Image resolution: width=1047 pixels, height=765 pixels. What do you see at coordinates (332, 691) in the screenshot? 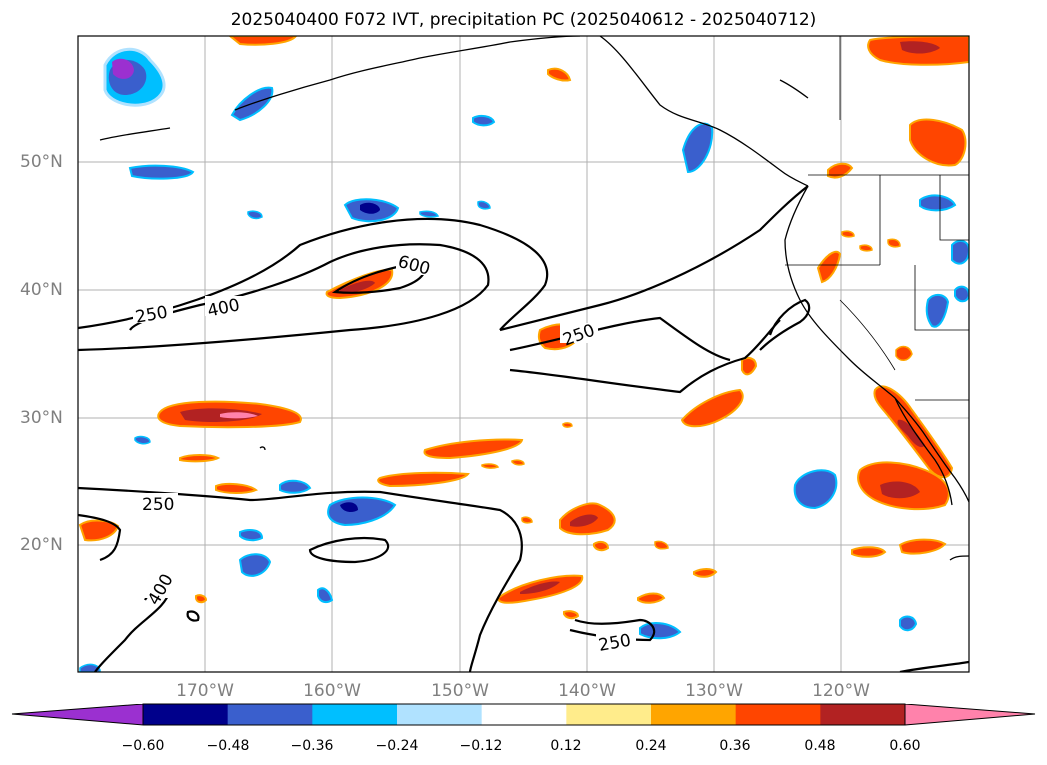
I see `lon-label: 160°W` at bounding box center [332, 691].